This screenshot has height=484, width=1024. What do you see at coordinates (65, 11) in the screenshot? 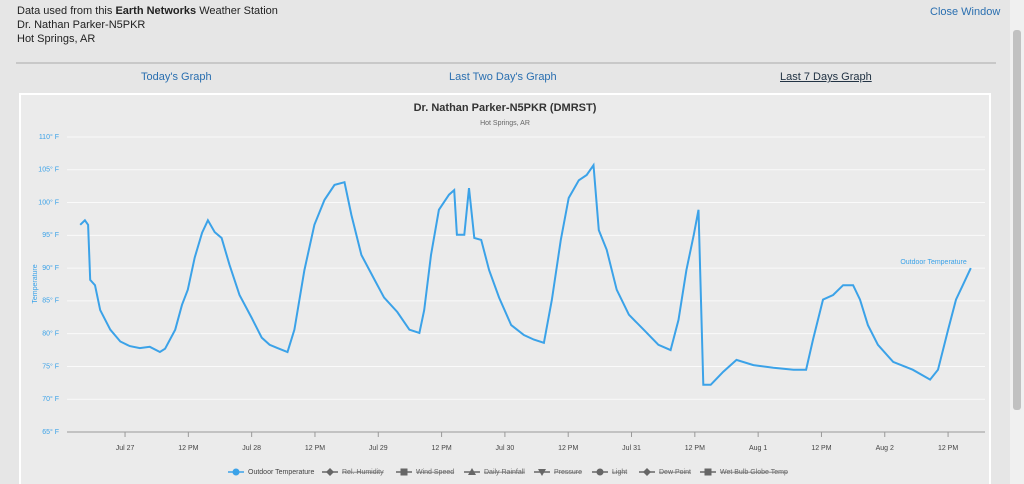
I see `text: Data used from this` at bounding box center [65, 11].